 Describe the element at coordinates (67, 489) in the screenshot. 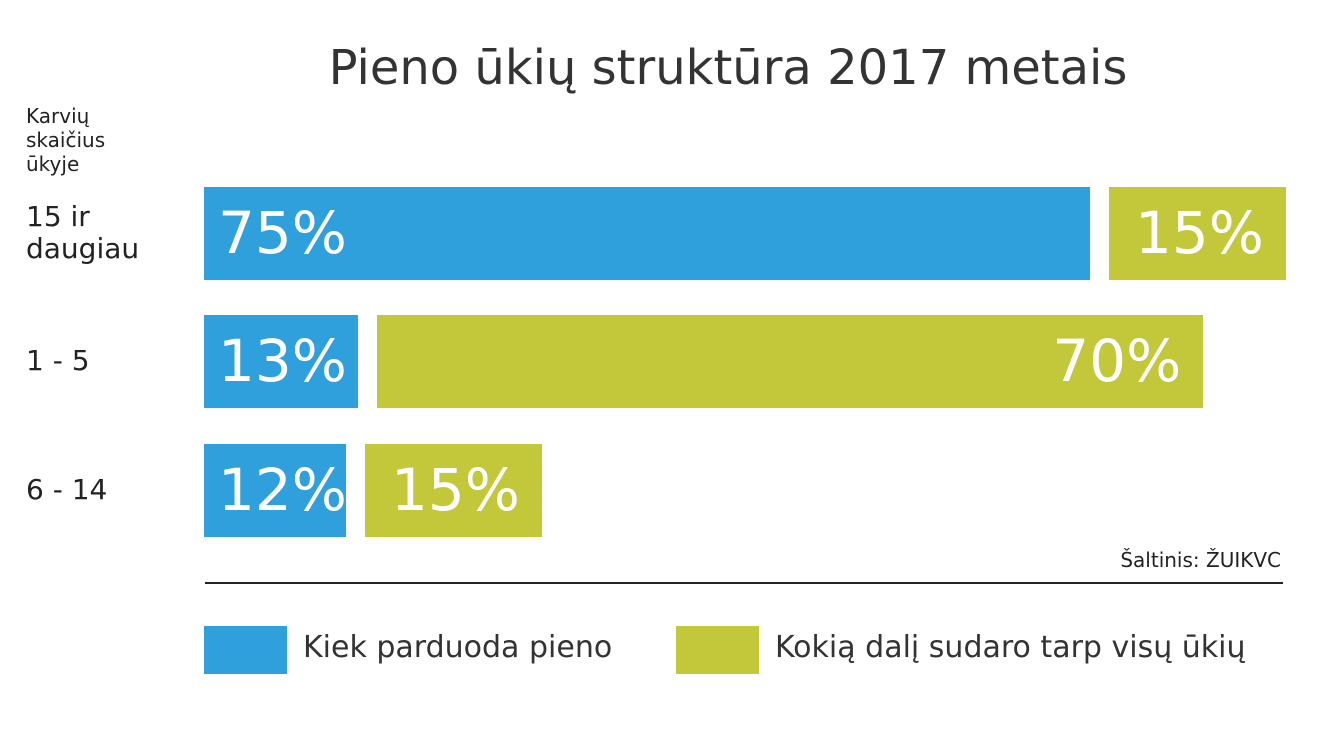

I see `y-tick-label: 6 - 14` at that location.